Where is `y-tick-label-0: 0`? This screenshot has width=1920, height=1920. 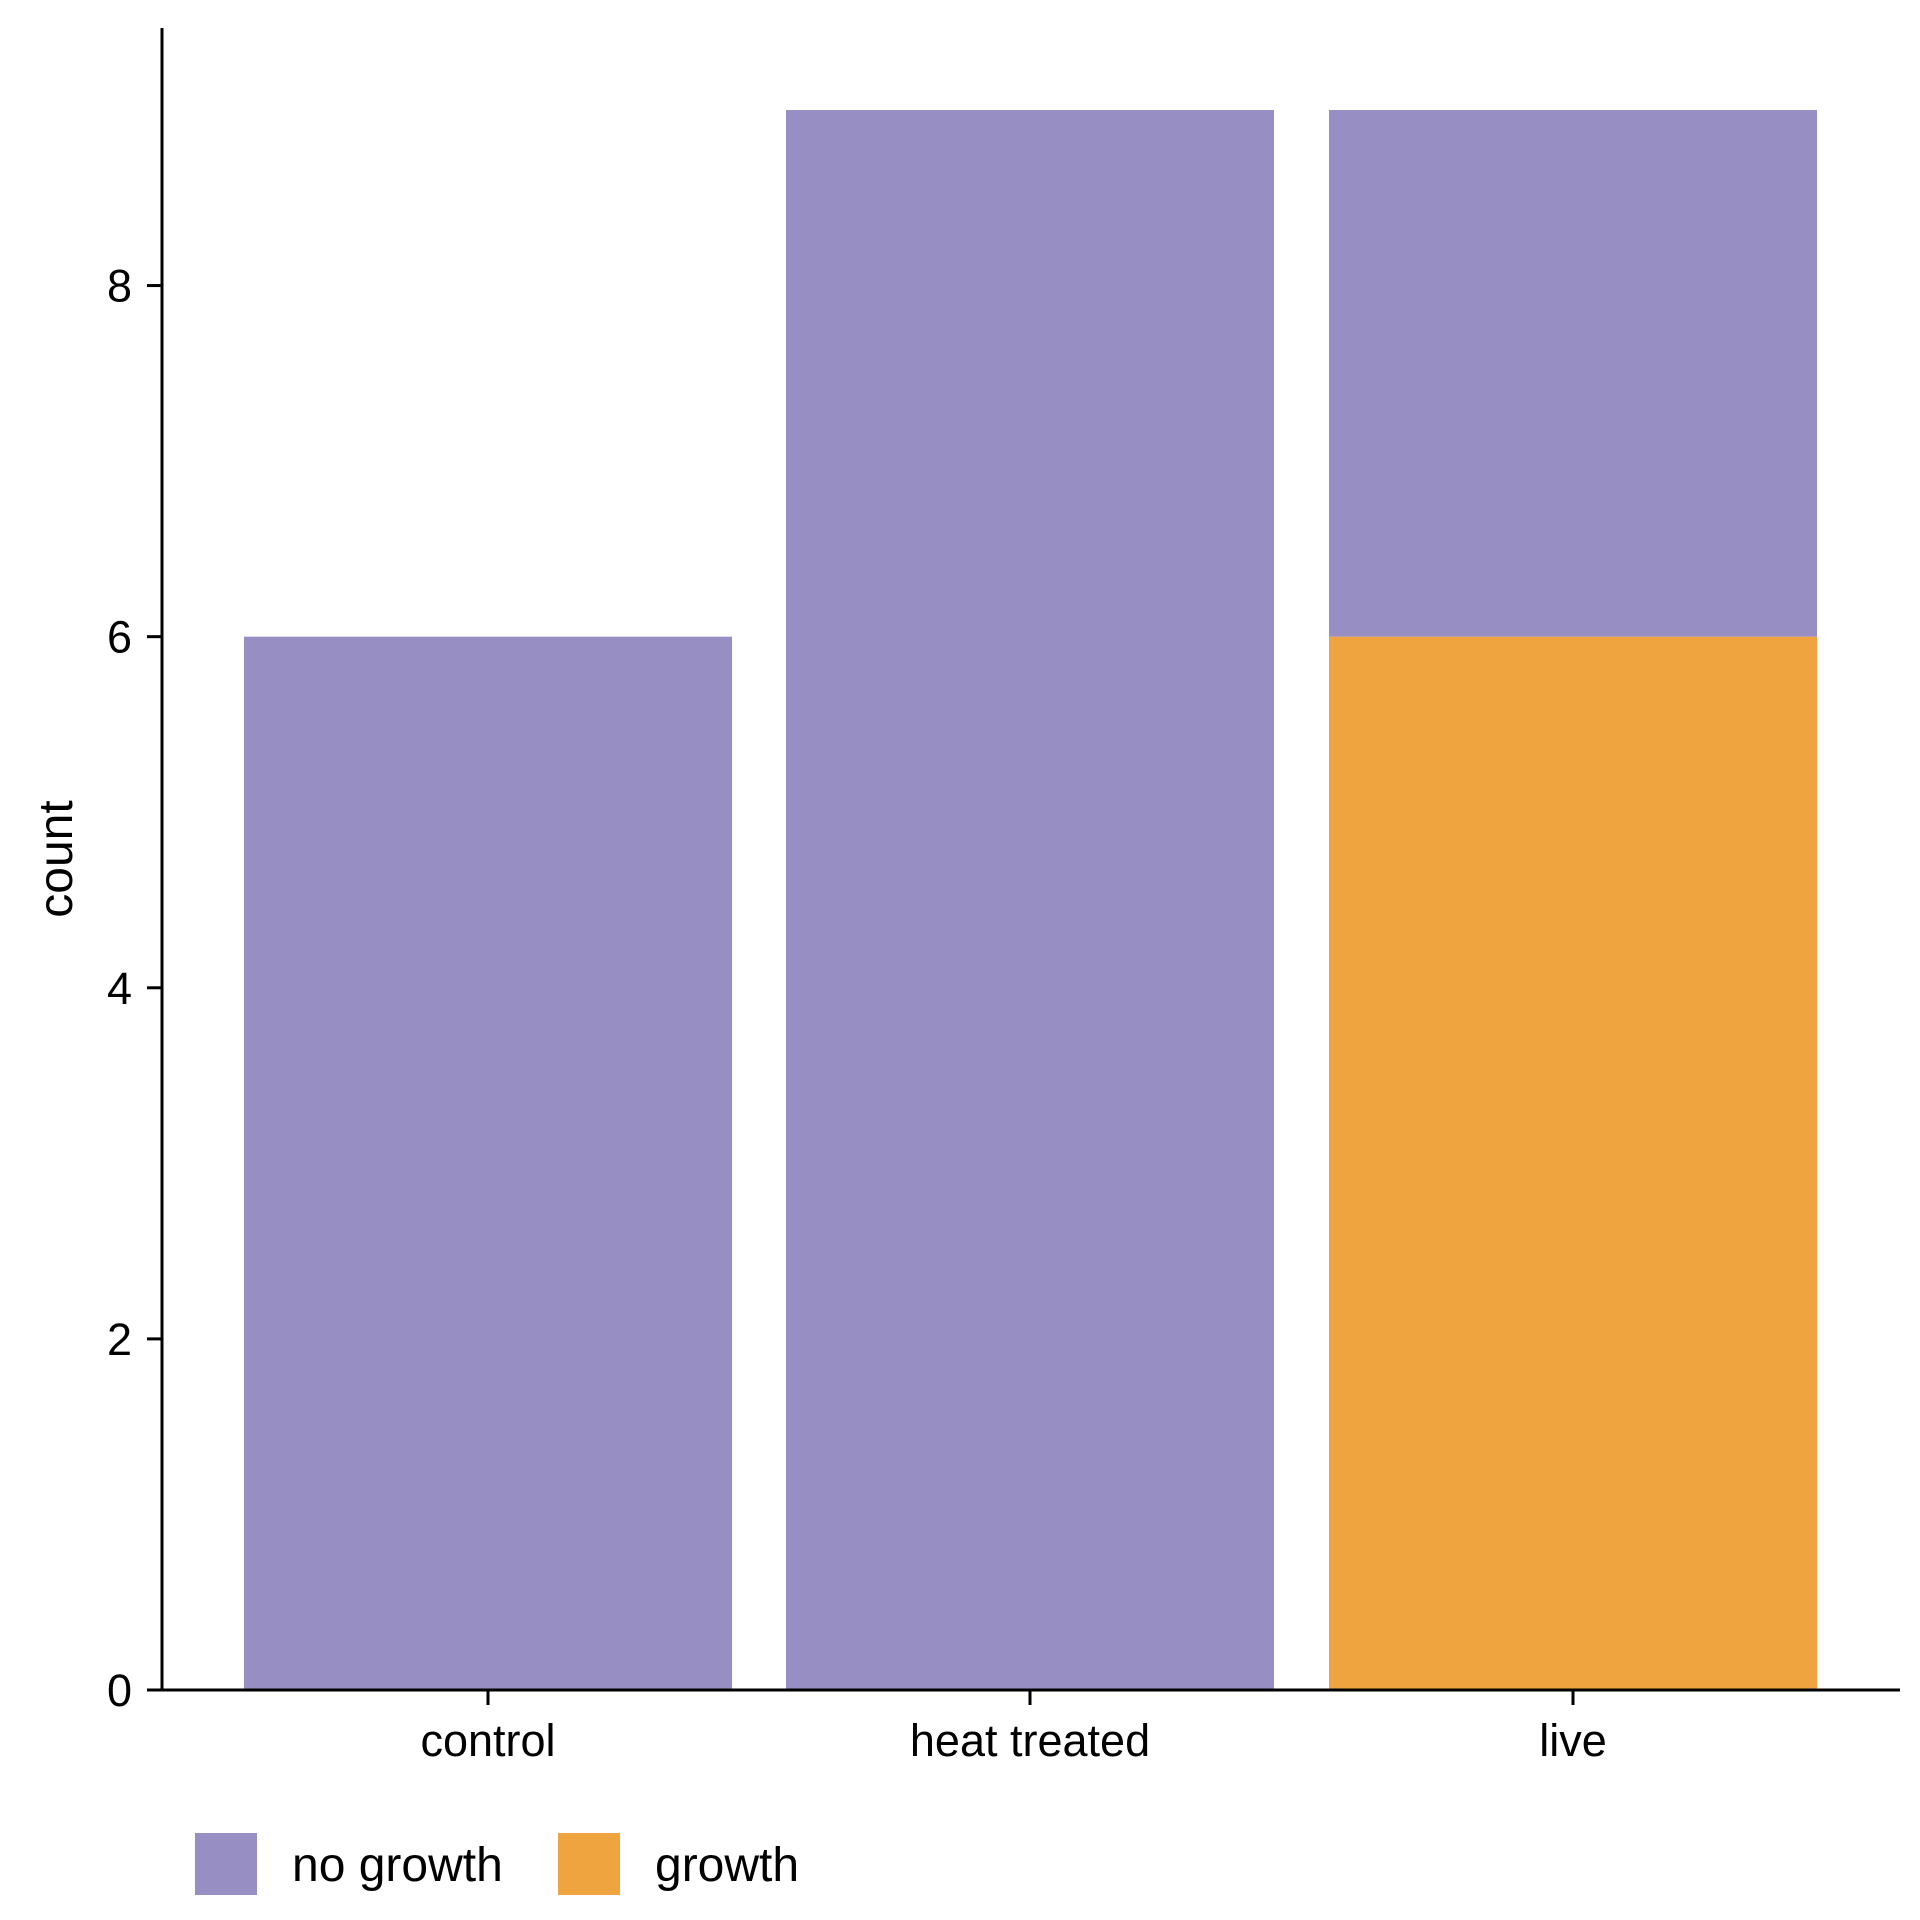
y-tick-label-0: 0 is located at coordinates (119, 1690).